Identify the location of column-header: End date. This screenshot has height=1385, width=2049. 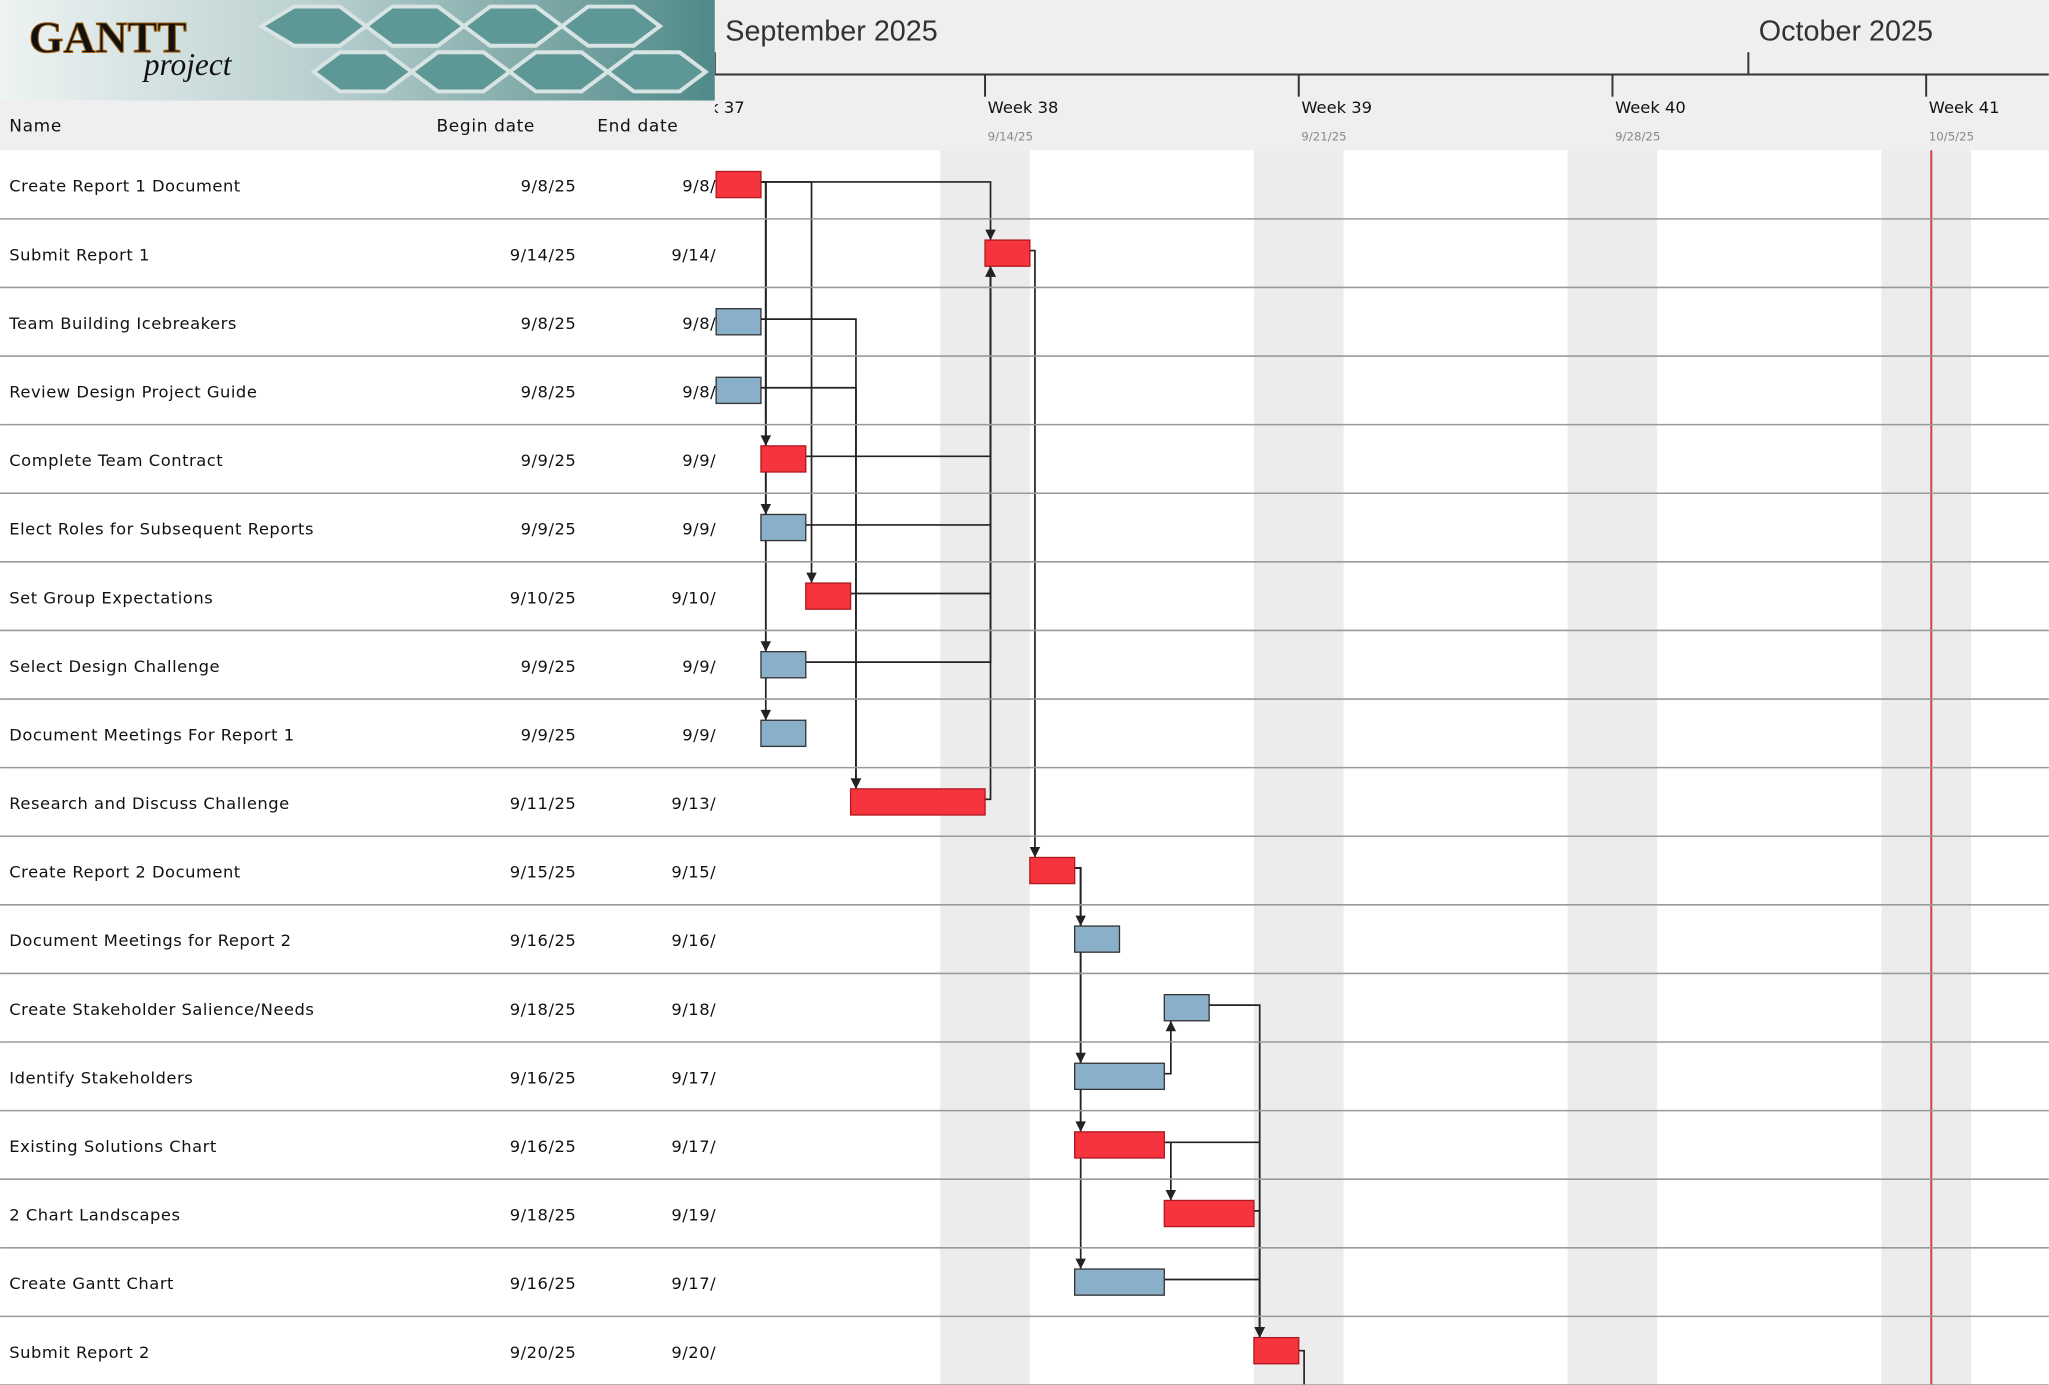
(637, 127).